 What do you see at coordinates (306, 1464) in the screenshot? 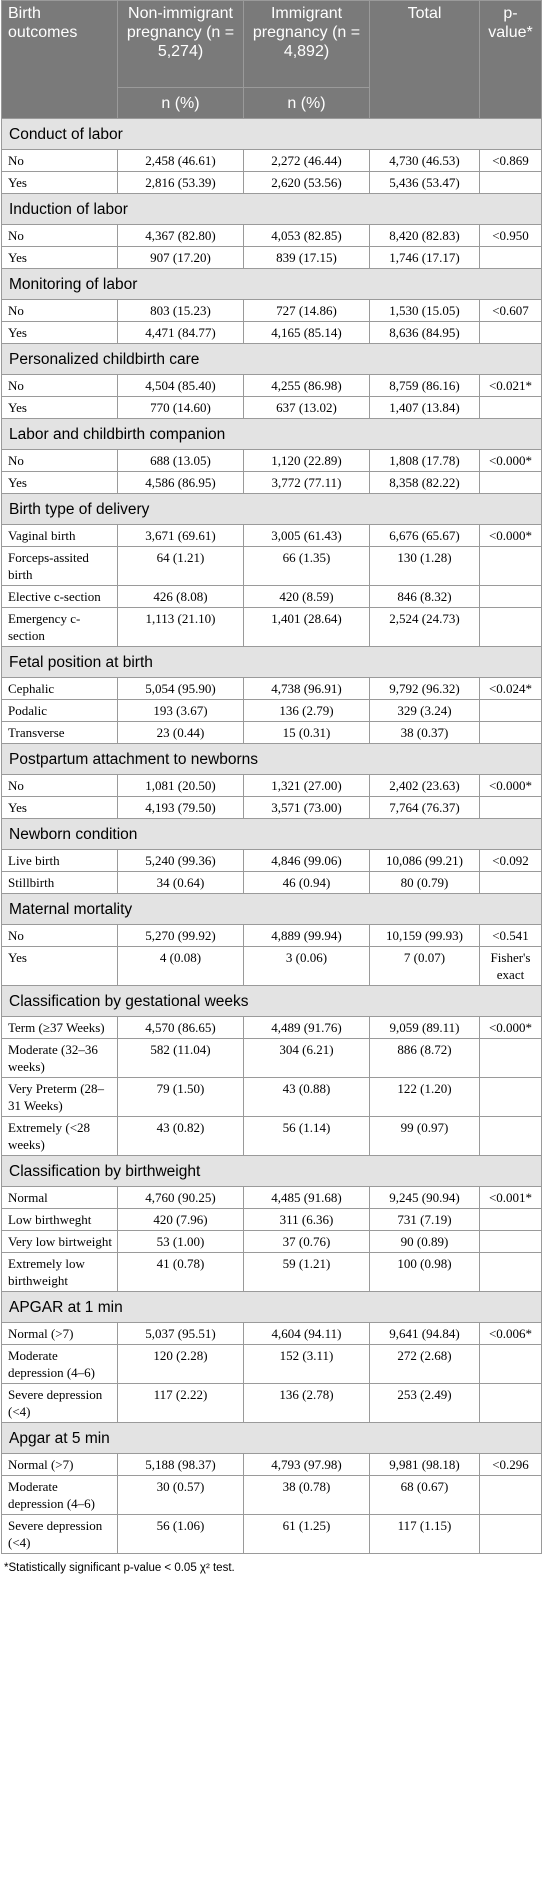
I see `cell-immigrant: 4,793 (97.98)` at bounding box center [306, 1464].